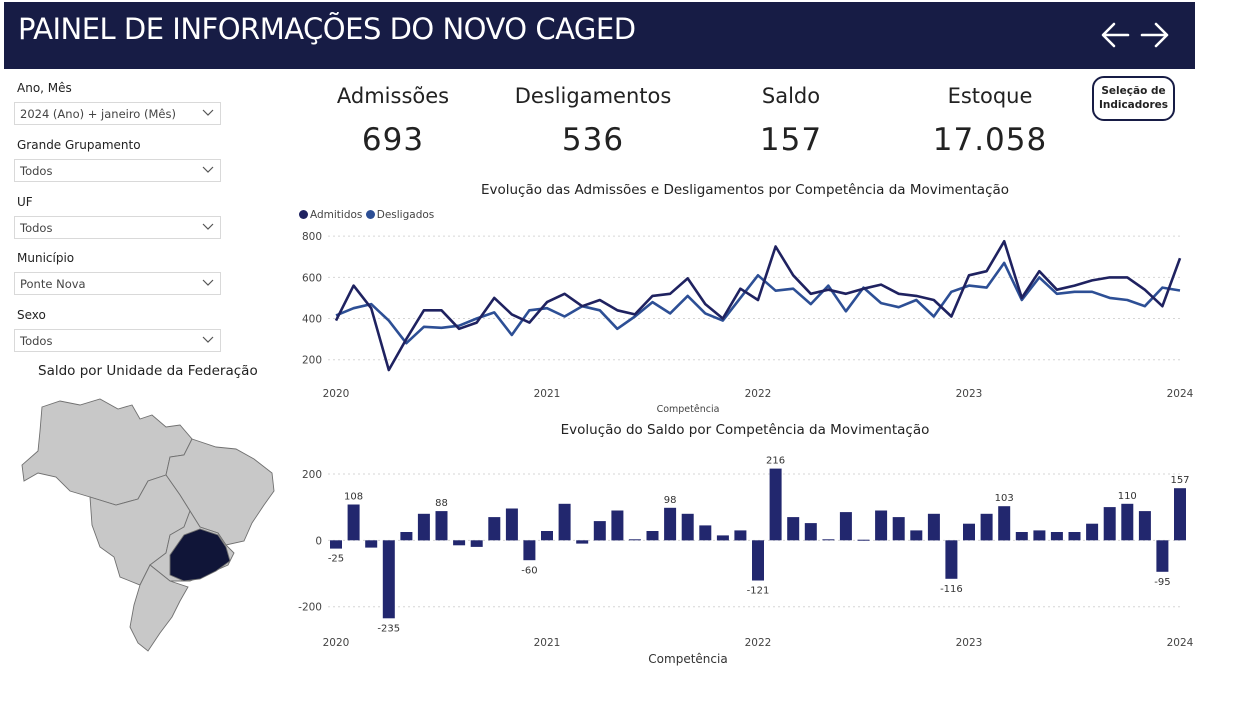 This screenshot has height=702, width=1240. Describe the element at coordinates (370, 214) in the screenshot. I see `legend-dot` at that location.